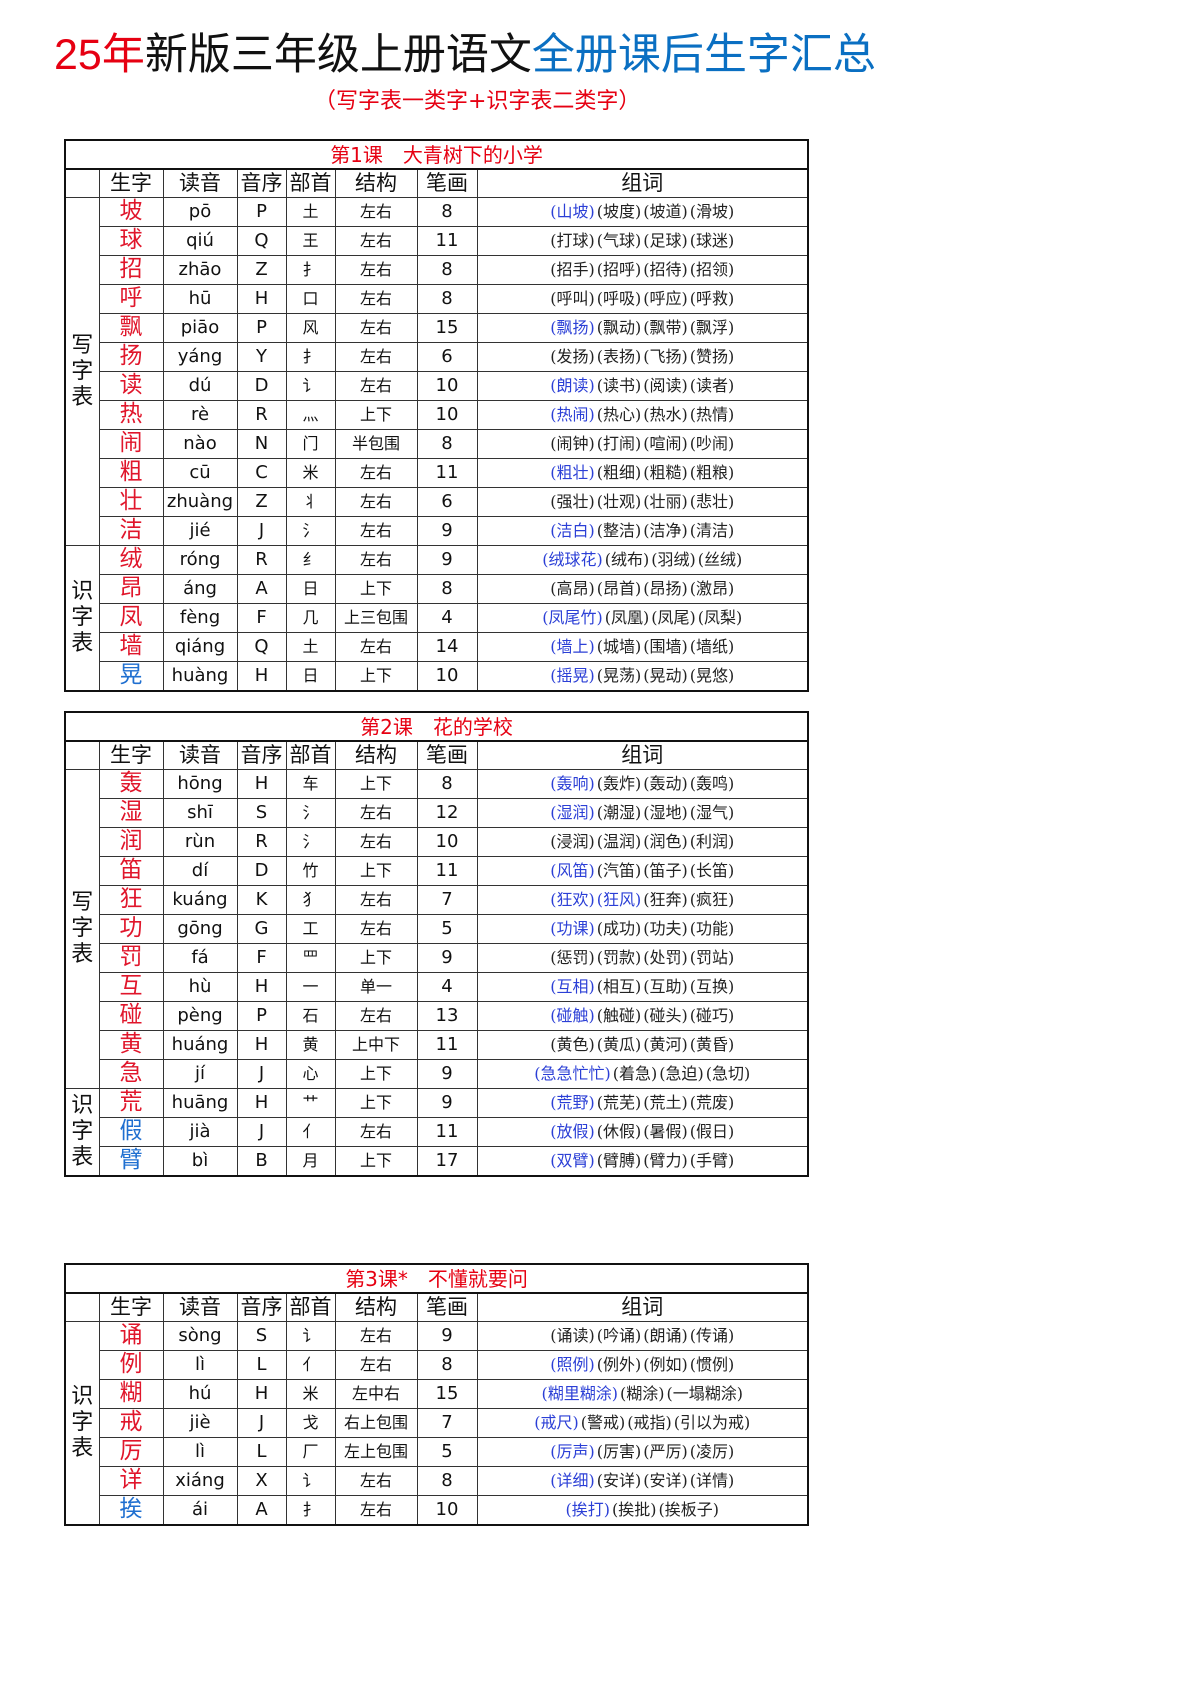 This screenshot has height=1684, width=1191. Describe the element at coordinates (572, 531) in the screenshot. I see `word-item: (洁白)` at that location.